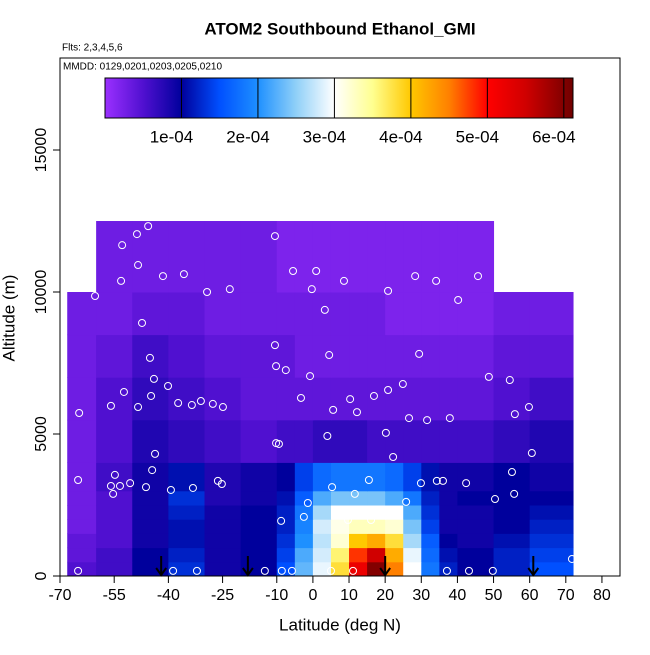 Image resolution: width=650 pixels, height=655 pixels. I want to click on x-tick-label: -55, so click(114, 595).